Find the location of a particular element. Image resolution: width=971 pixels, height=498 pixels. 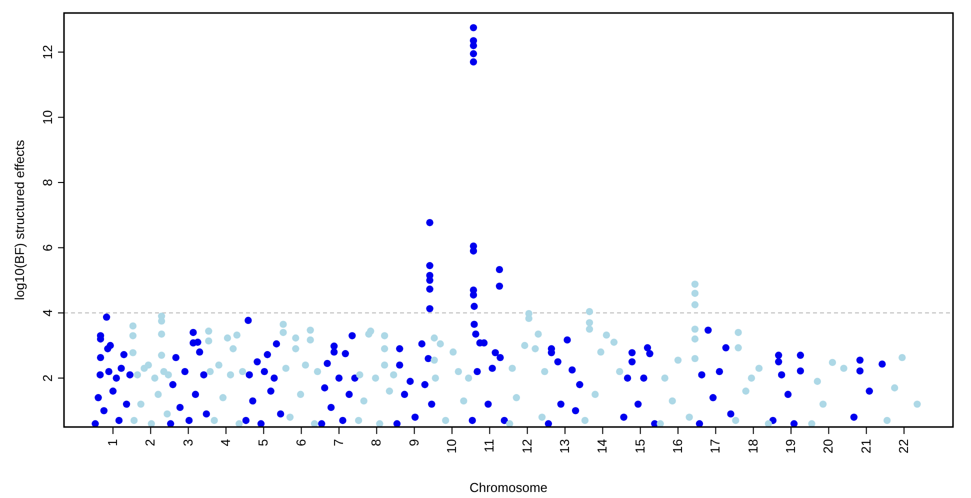

x-tick-label: 3 is located at coordinates (188, 442).